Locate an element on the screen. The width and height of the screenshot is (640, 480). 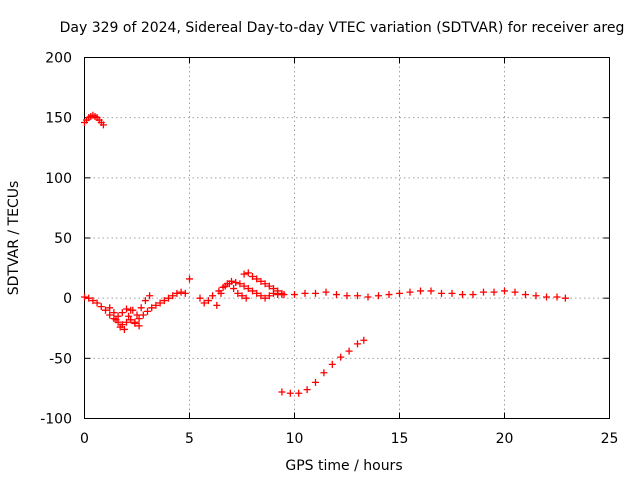
y-tick-labels: -100 -50 0 50 100 150 200 is located at coordinates (56, 239).